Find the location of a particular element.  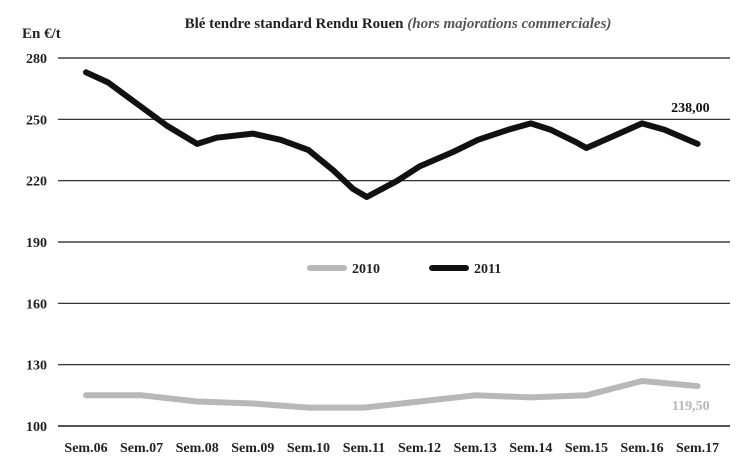

y-tick-label: 190 is located at coordinates (36, 243).